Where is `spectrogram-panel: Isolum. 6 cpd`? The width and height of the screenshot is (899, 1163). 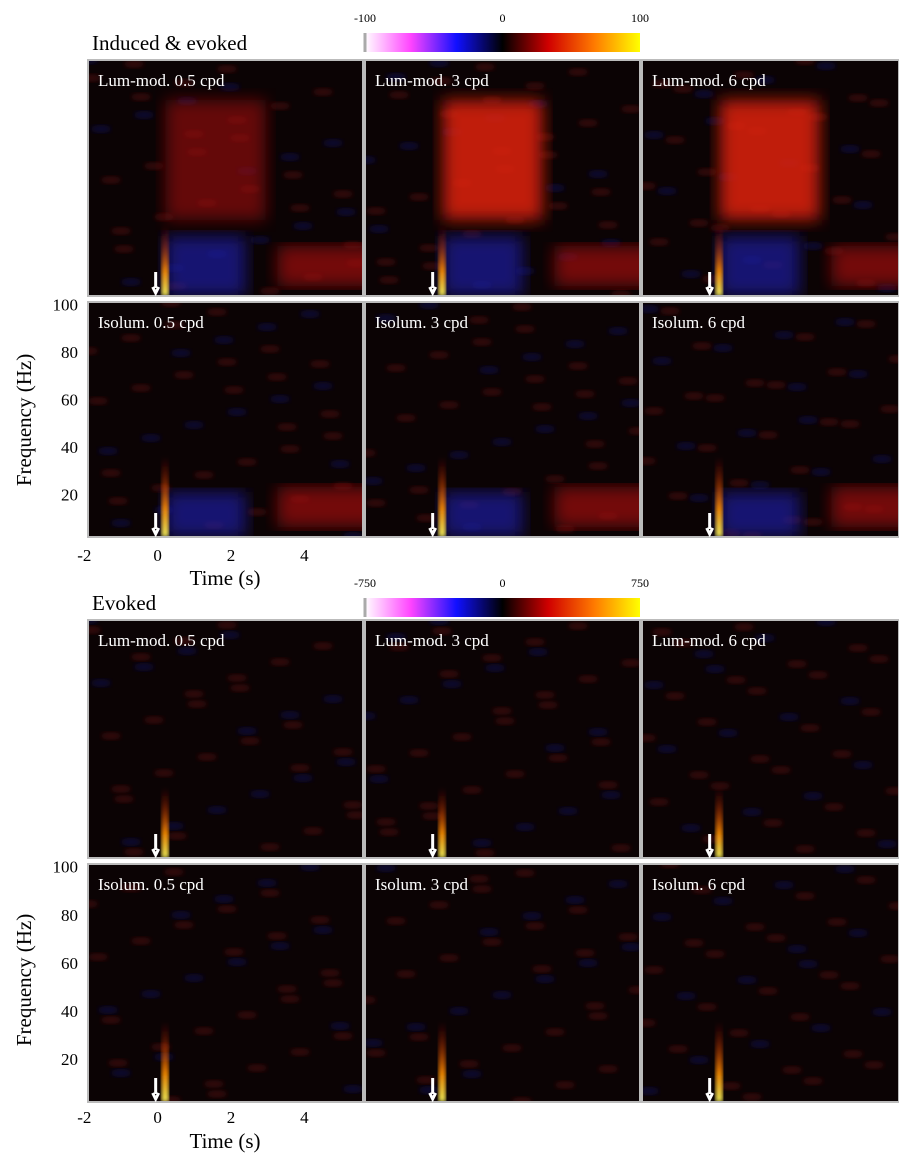 spectrogram-panel: Isolum. 6 cpd is located at coordinates (770, 419).